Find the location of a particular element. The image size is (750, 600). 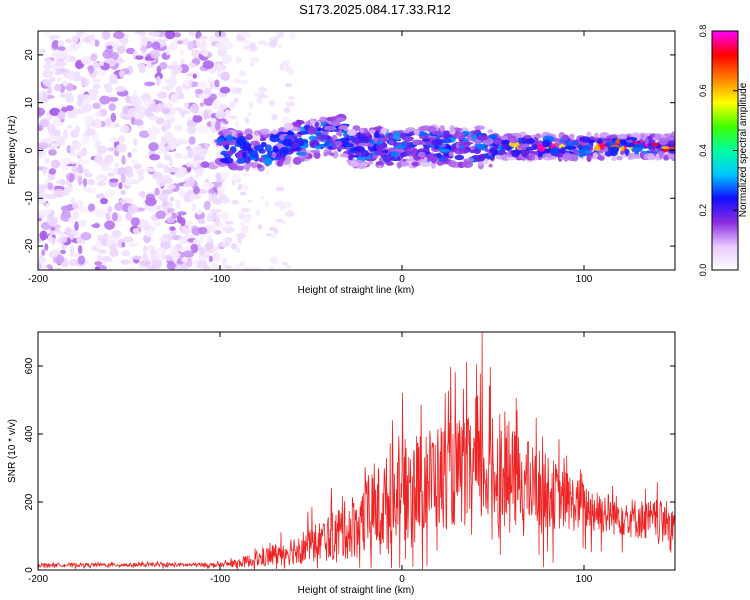

spectrogram-cell-1998 is located at coordinates (415, 164).